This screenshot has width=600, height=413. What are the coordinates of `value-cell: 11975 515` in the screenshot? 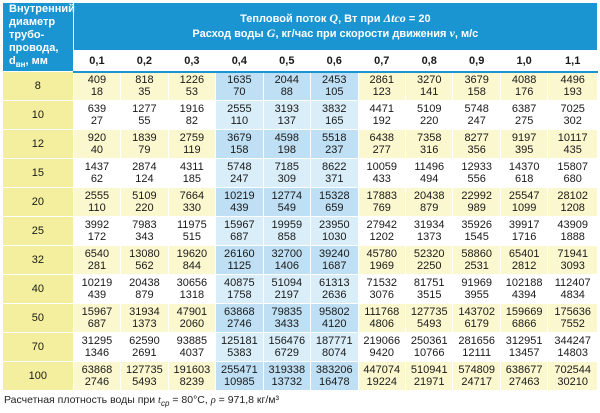 It's located at (192, 231).